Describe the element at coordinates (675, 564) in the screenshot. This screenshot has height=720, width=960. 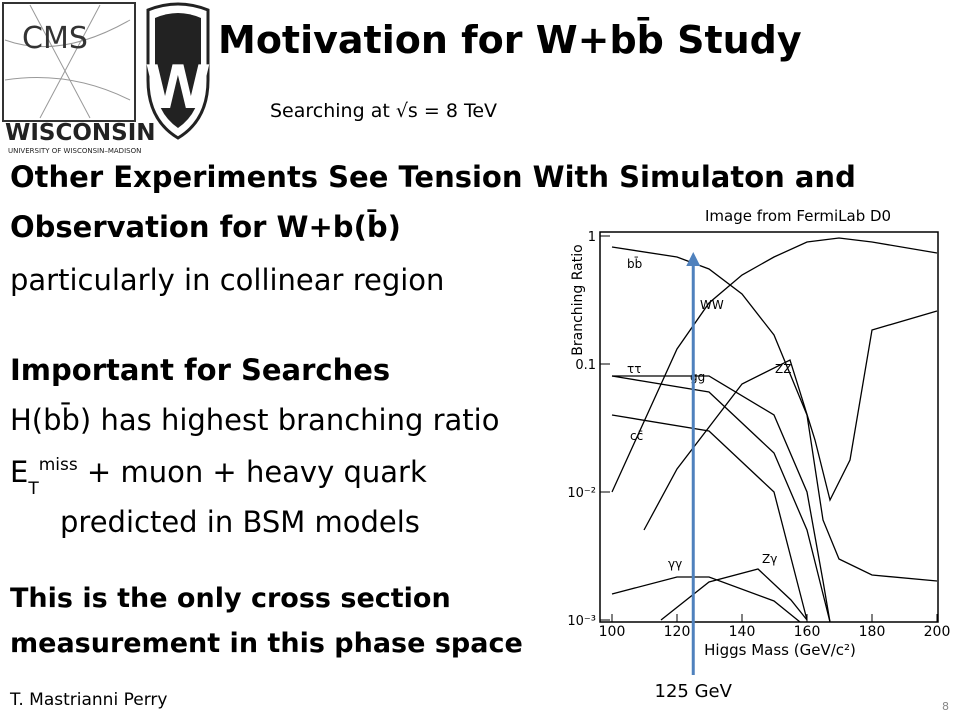
I see `curve-label: γγ` at that location.